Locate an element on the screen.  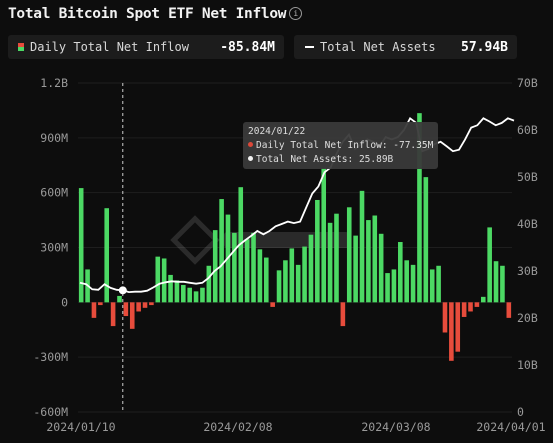
chart-title: Total Bitcoin Spot ETF Net Inflow i is located at coordinates (155, 14).